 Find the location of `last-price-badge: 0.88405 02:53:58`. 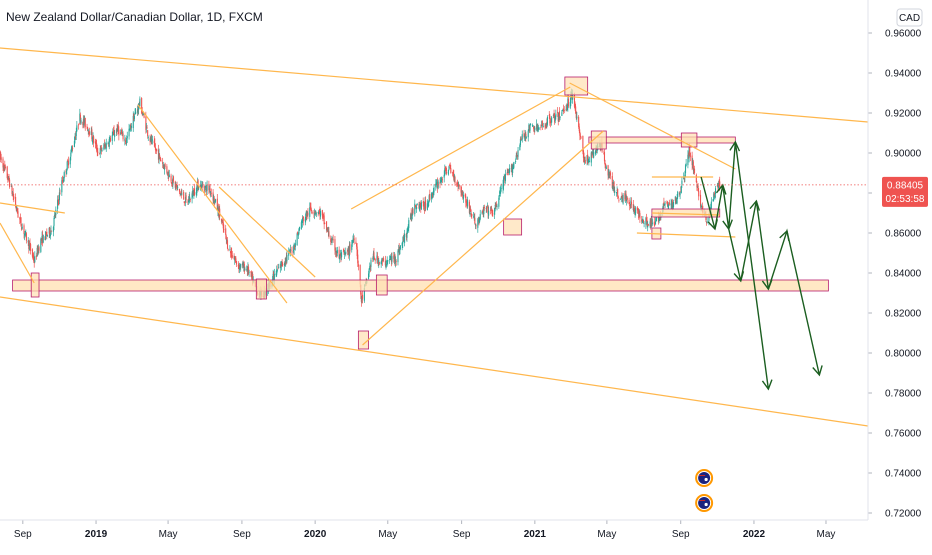

last-price-badge: 0.88405 02:53:58 is located at coordinates (905, 191).